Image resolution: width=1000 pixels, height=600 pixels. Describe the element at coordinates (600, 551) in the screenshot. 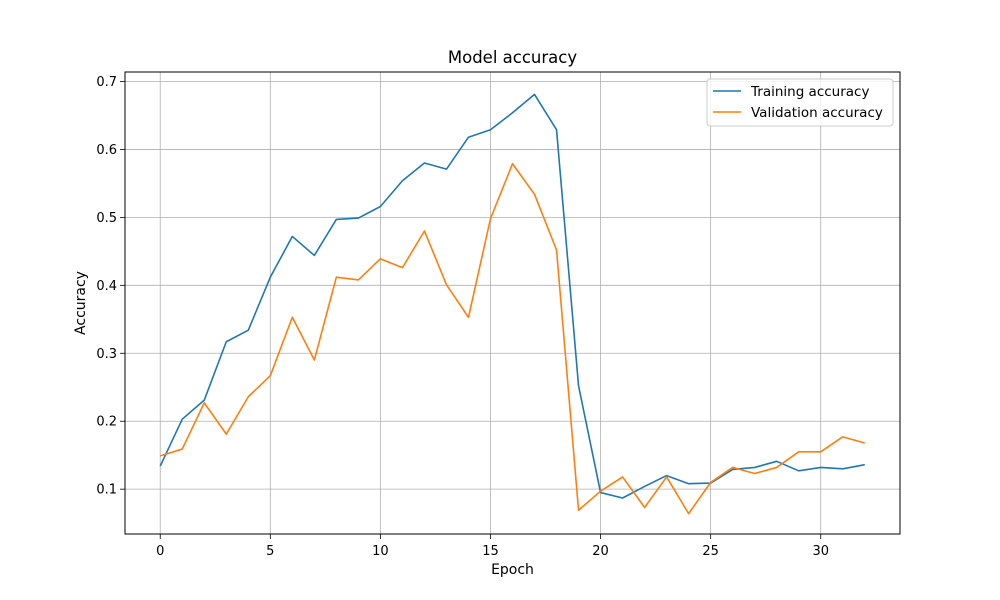

I see `x-tick-label: 20` at that location.